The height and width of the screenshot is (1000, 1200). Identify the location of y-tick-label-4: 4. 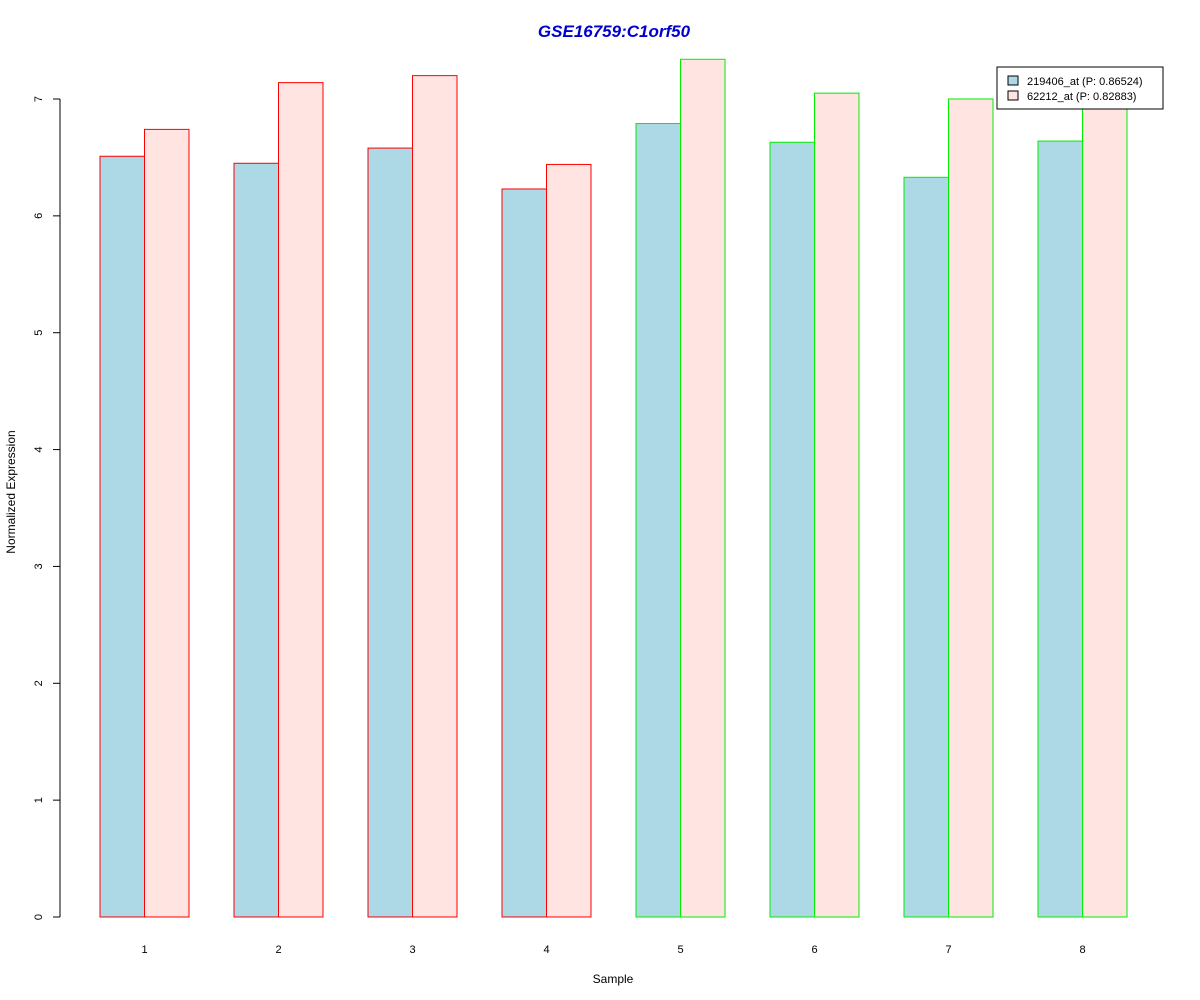
(39, 450).